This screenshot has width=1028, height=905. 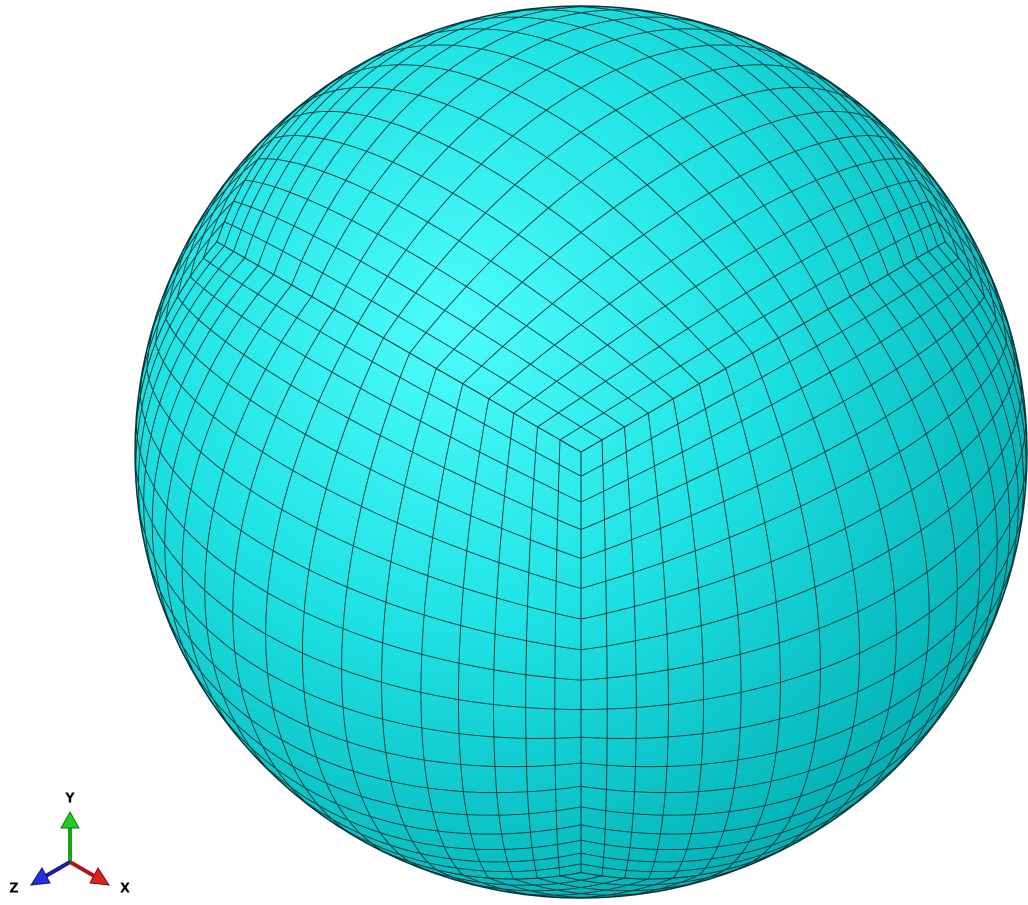 What do you see at coordinates (13, 889) in the screenshot?
I see `z-axis-label: Z` at bounding box center [13, 889].